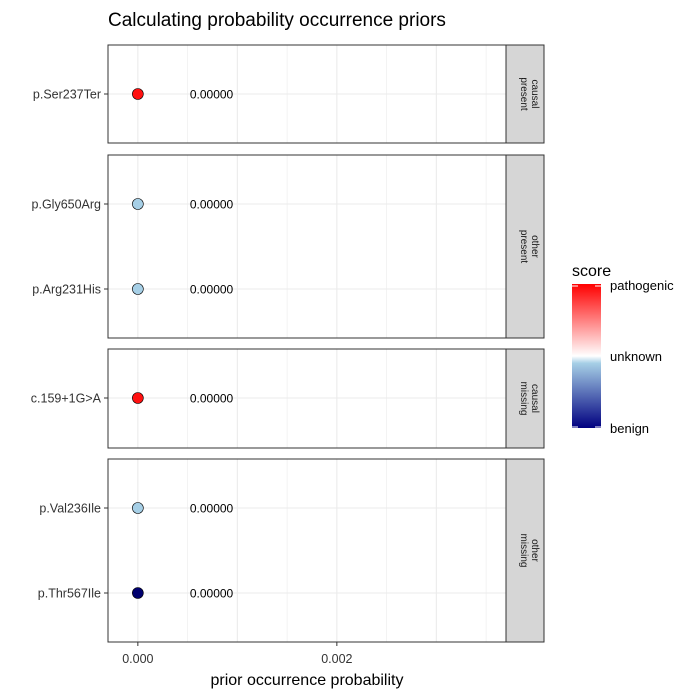  What do you see at coordinates (67, 95) in the screenshot?
I see `y-tick-label: p.Ser237Ter` at bounding box center [67, 95].